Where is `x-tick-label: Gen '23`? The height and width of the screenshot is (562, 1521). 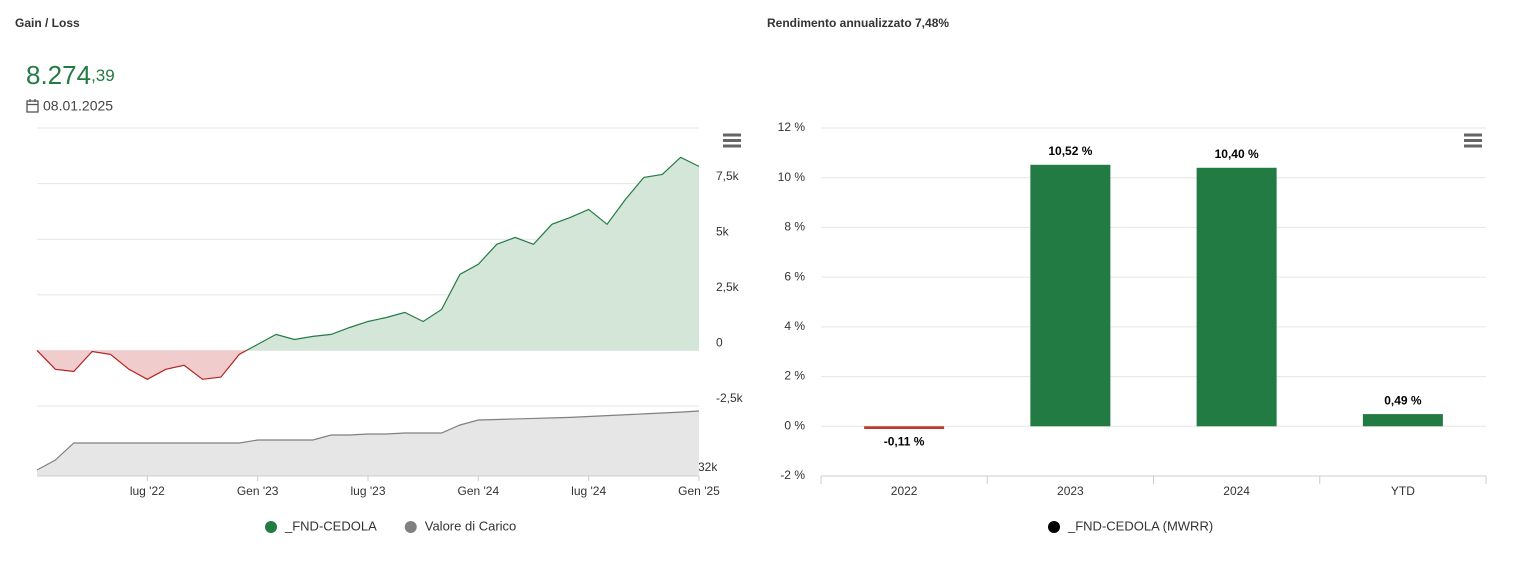
x-tick-label: Gen '23 is located at coordinates (258, 491).